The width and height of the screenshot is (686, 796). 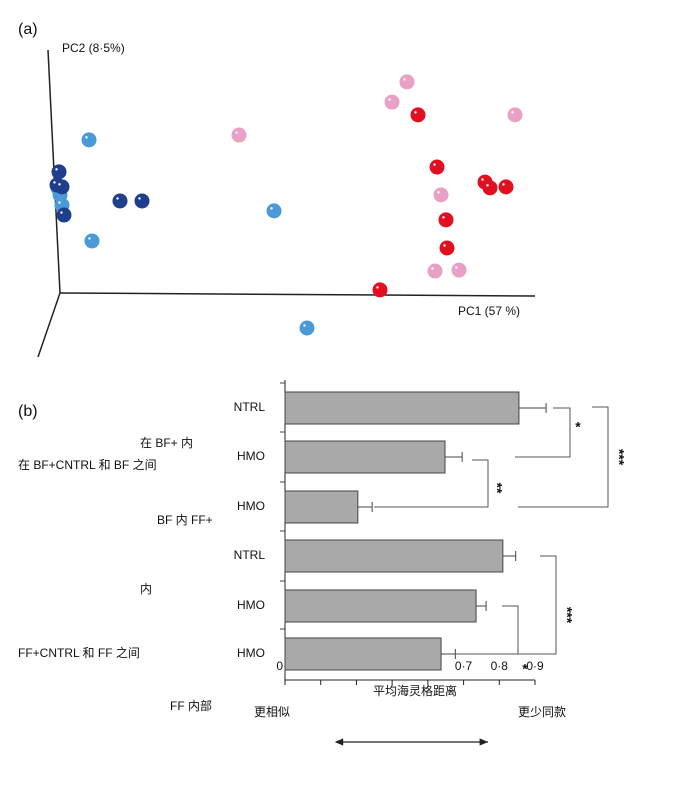 What do you see at coordinates (166, 443) in the screenshot?
I see `group-label: 在 BF+ 内` at bounding box center [166, 443].